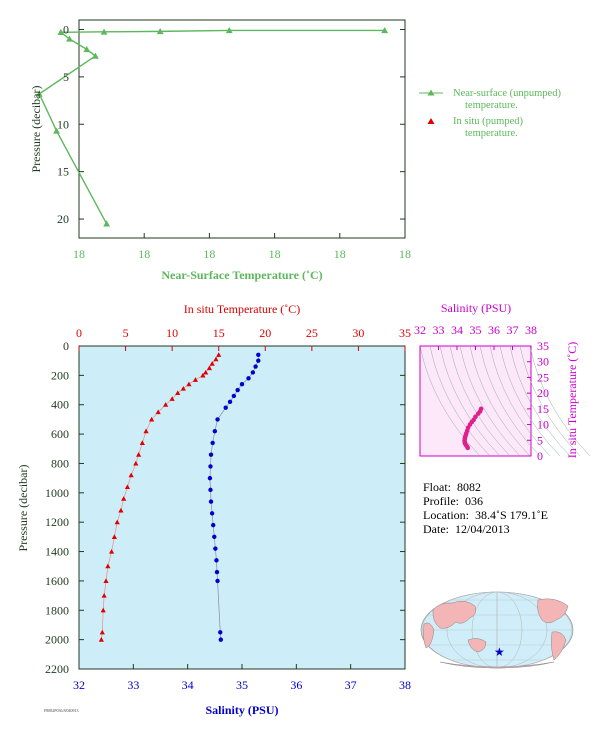 Image resolution: width=601 pixels, height=732 pixels. What do you see at coordinates (457, 330) in the screenshot?
I see `ts-x-tick-label: 34` at bounding box center [457, 330].